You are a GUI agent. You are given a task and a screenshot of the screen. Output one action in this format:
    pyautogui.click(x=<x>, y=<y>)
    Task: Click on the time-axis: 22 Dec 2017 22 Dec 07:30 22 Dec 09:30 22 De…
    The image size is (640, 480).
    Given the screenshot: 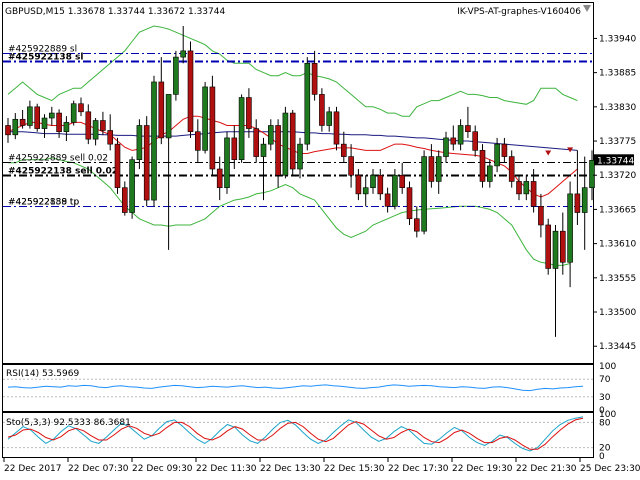 What is the action you would take?
    pyautogui.click(x=321, y=466)
    